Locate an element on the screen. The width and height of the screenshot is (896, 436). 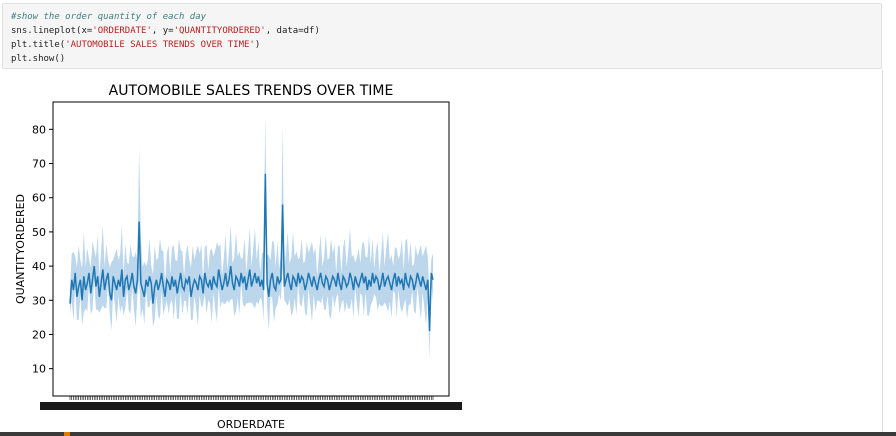
output-area-border is located at coordinates (882, 253).